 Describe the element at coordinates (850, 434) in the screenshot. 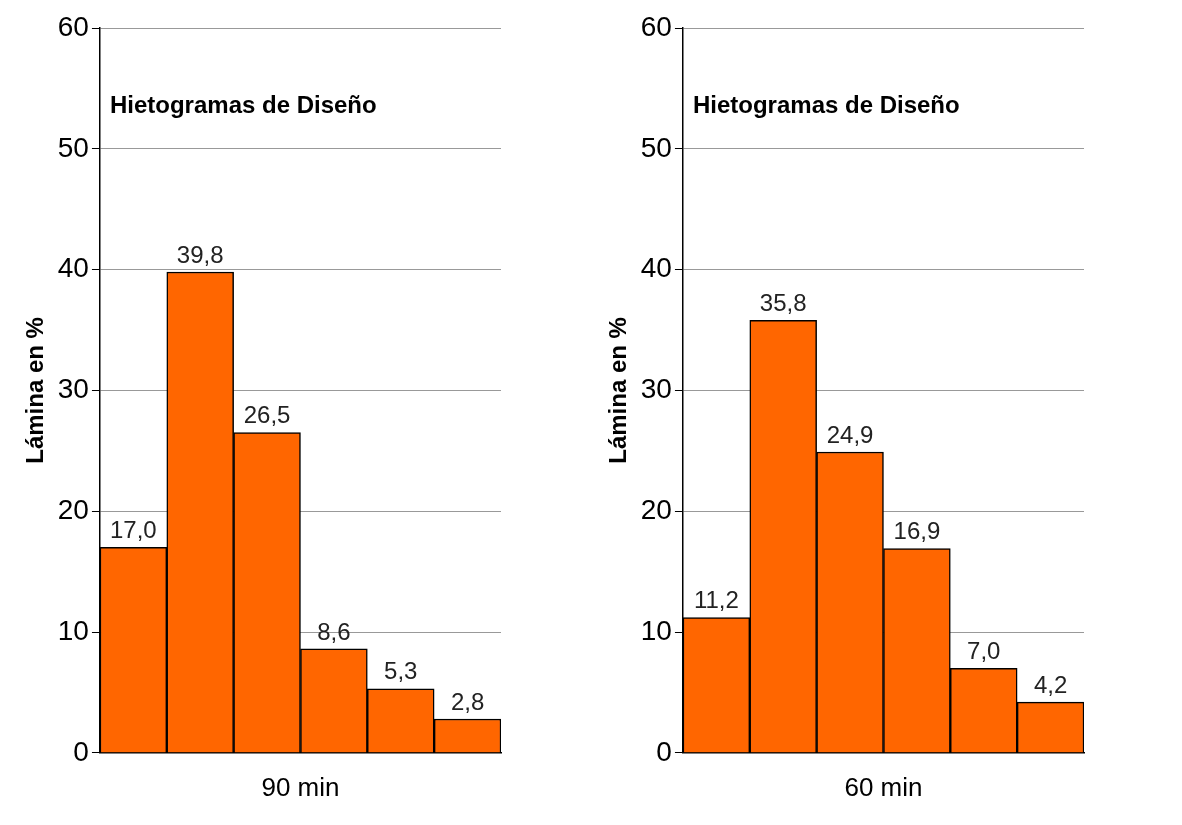

I see `data-label: 24,9` at that location.